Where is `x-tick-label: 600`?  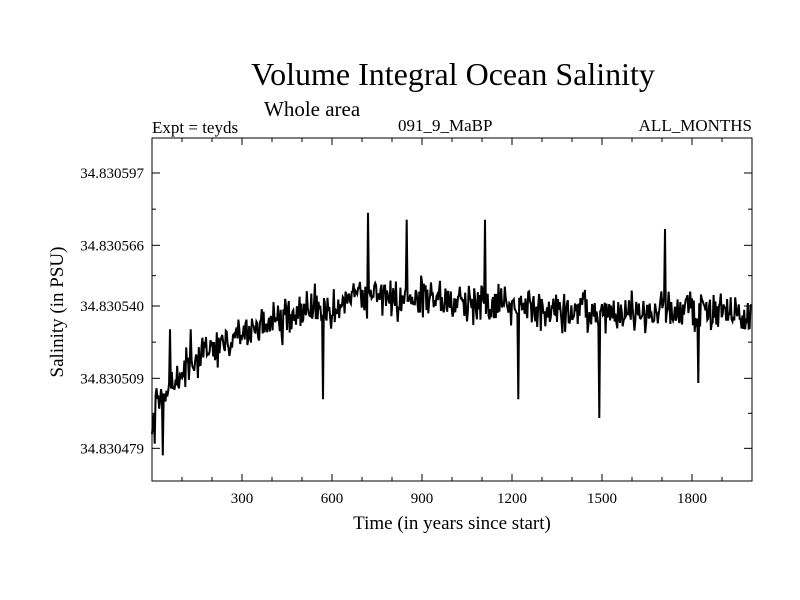
x-tick-label: 600 is located at coordinates (332, 499).